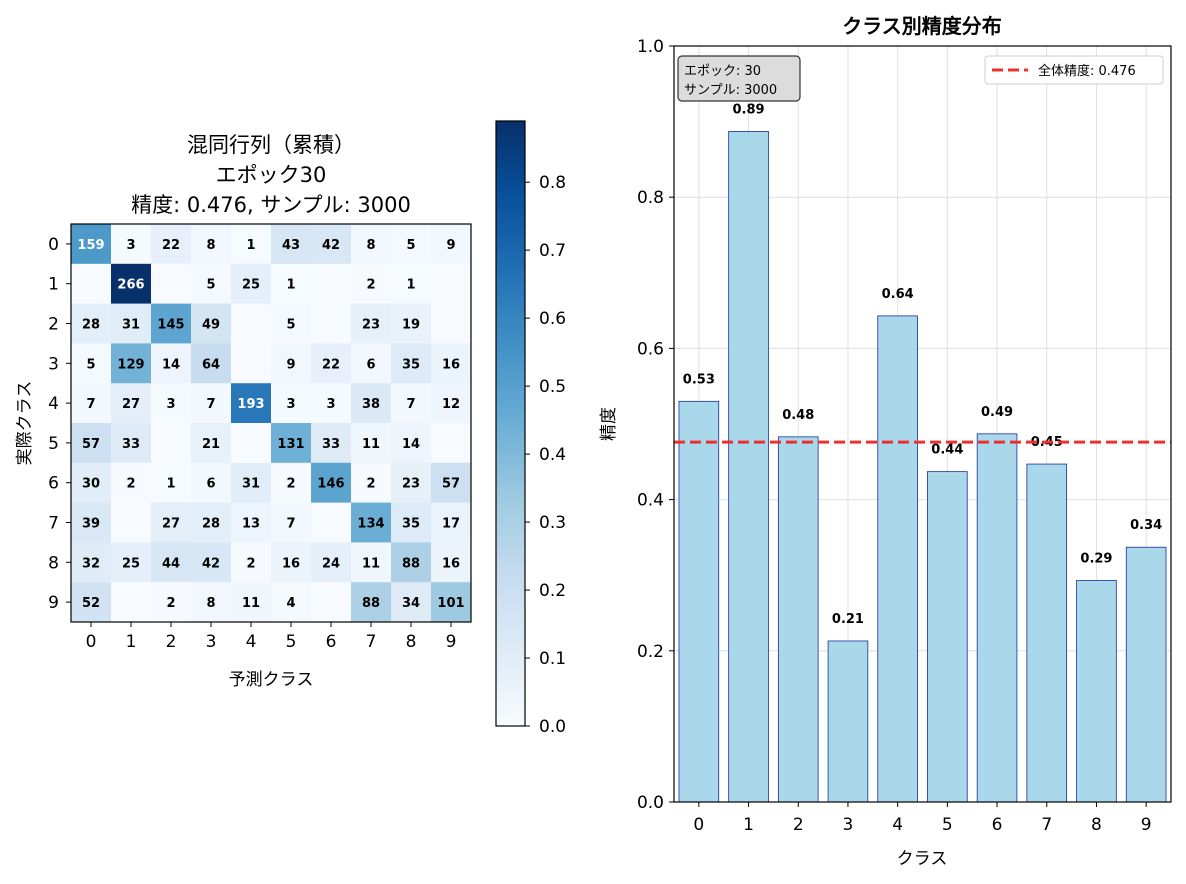  What do you see at coordinates (371, 642) in the screenshot?
I see `heatmap-x-tick-label: 7` at bounding box center [371, 642].